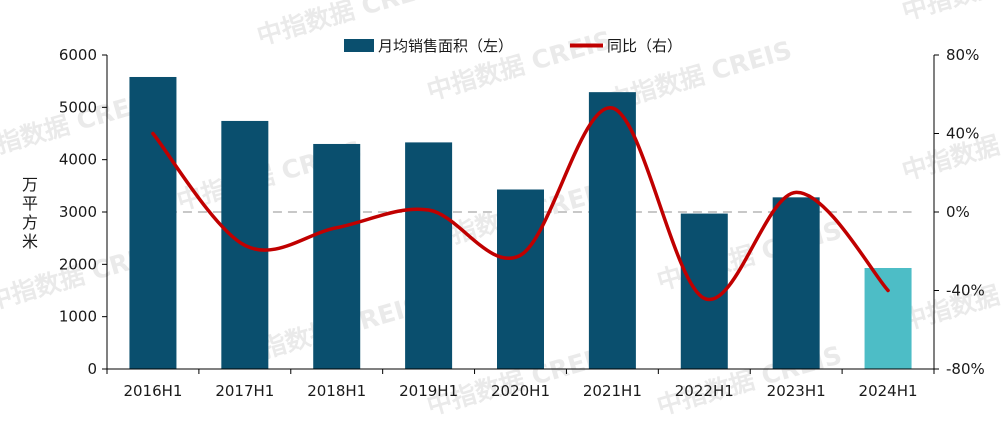 This screenshot has width=1006, height=422. Describe the element at coordinates (962, 134) in the screenshot. I see `y2-tick-label: 40%` at that location.